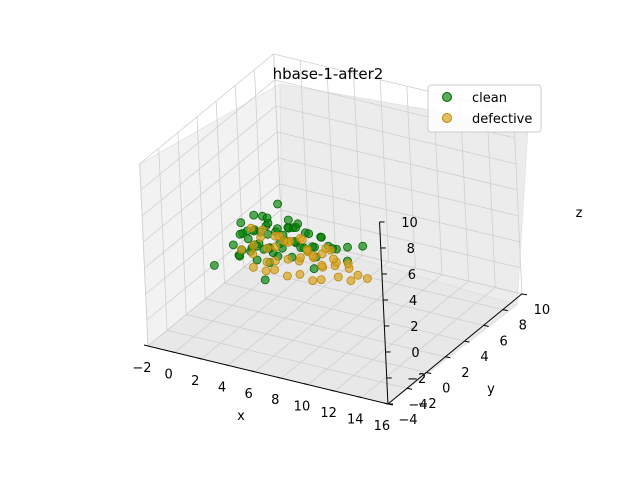  I want to click on z-tick-label: 8, so click(411, 249).